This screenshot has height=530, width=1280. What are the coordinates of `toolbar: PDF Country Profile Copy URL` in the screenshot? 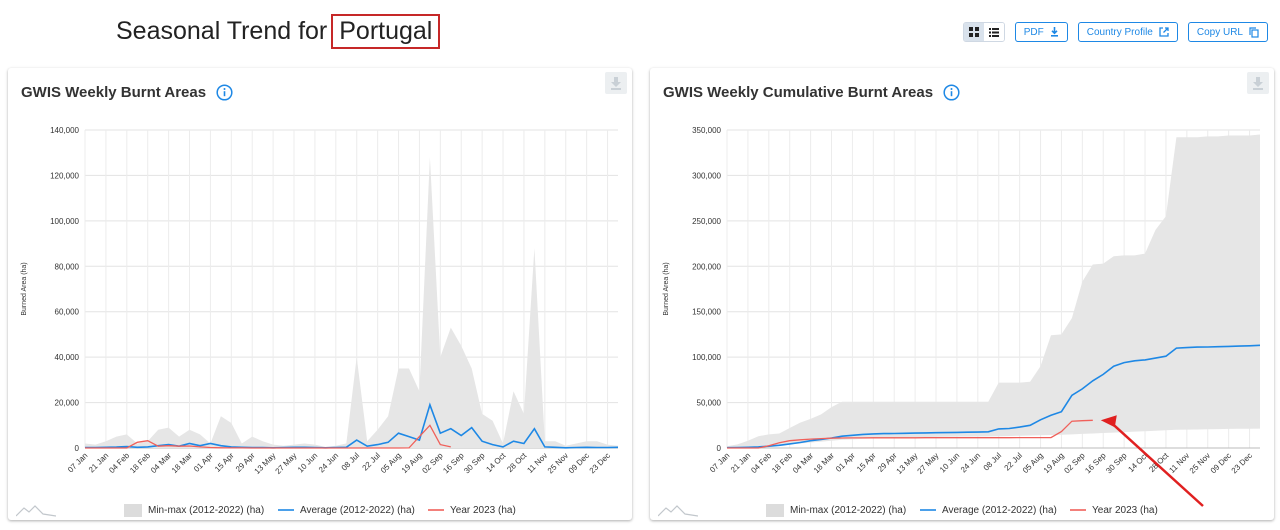 It's located at (1115, 32).